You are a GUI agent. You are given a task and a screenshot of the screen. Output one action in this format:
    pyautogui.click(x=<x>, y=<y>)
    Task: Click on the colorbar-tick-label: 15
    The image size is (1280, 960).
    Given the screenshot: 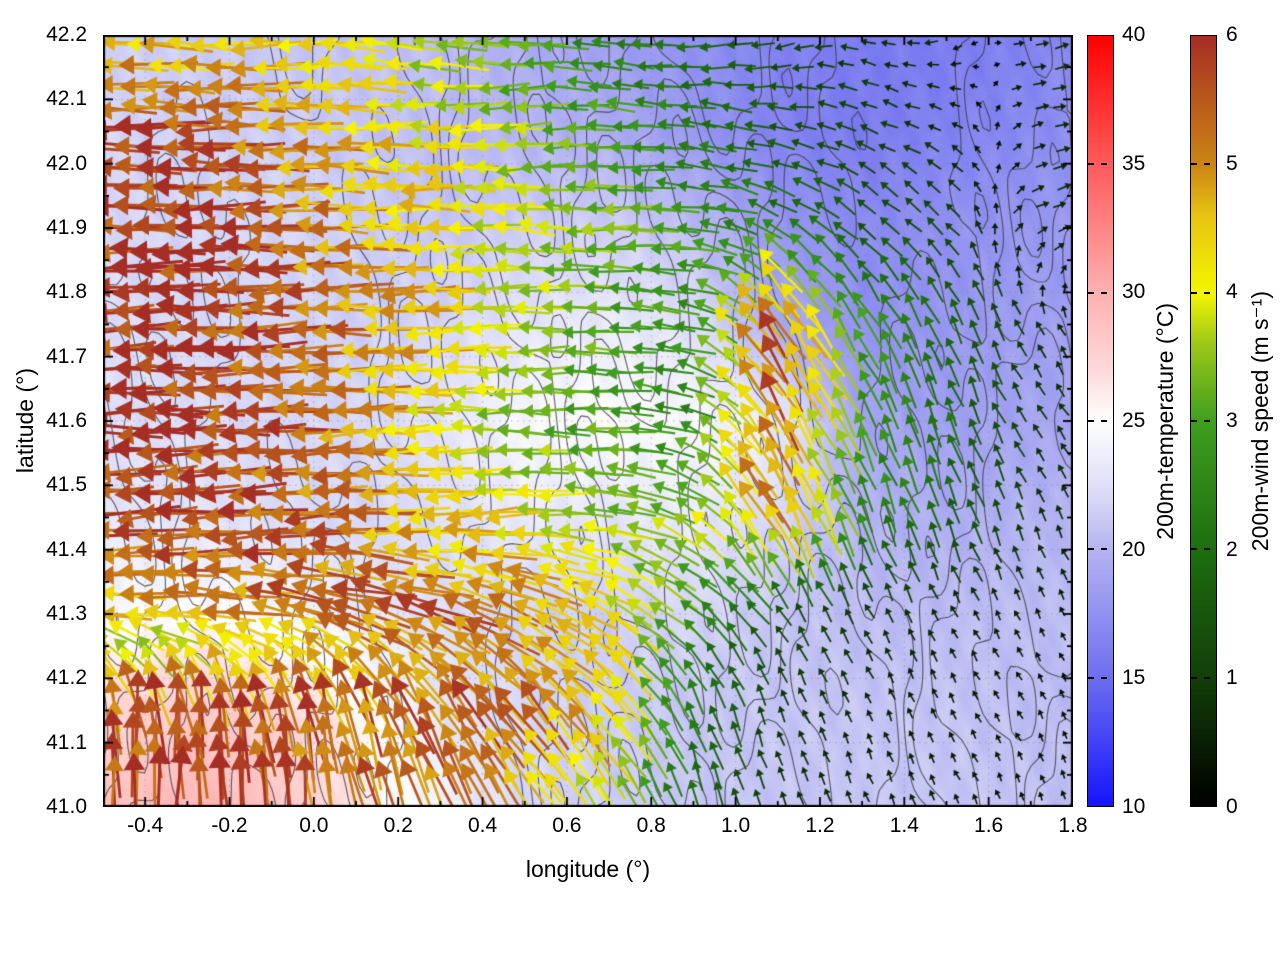 What is the action you would take?
    pyautogui.click(x=1134, y=678)
    